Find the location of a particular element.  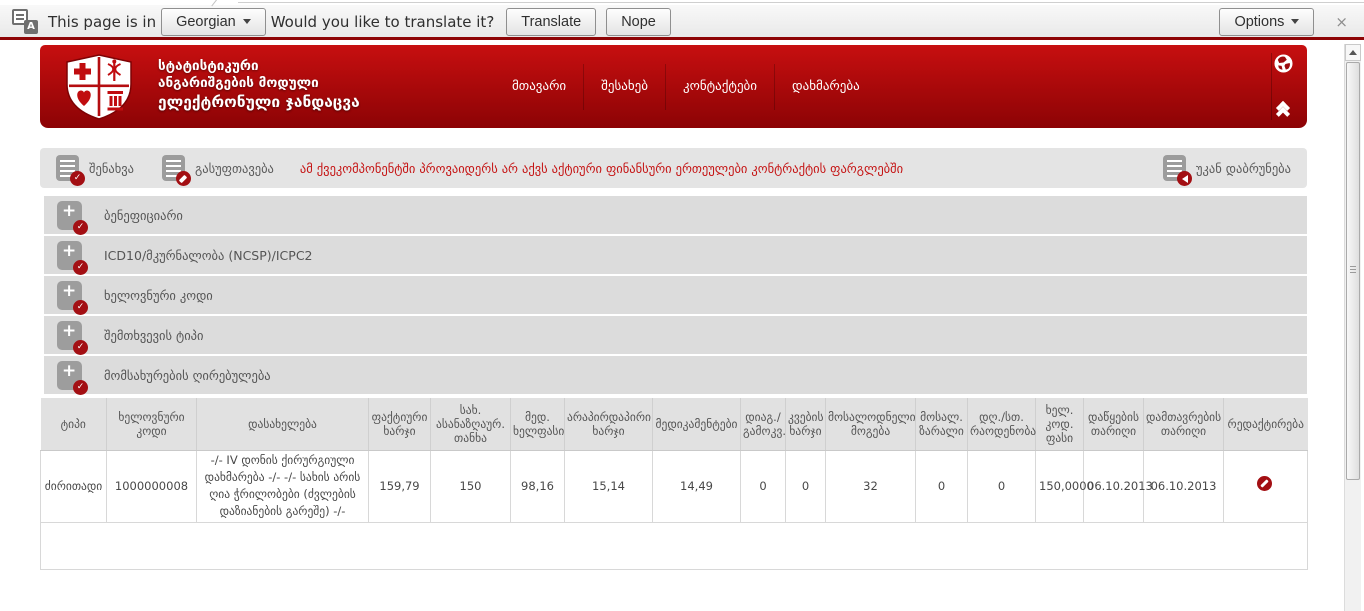

col-start-date: დაწყების თარიღი is located at coordinates (1113, 424).